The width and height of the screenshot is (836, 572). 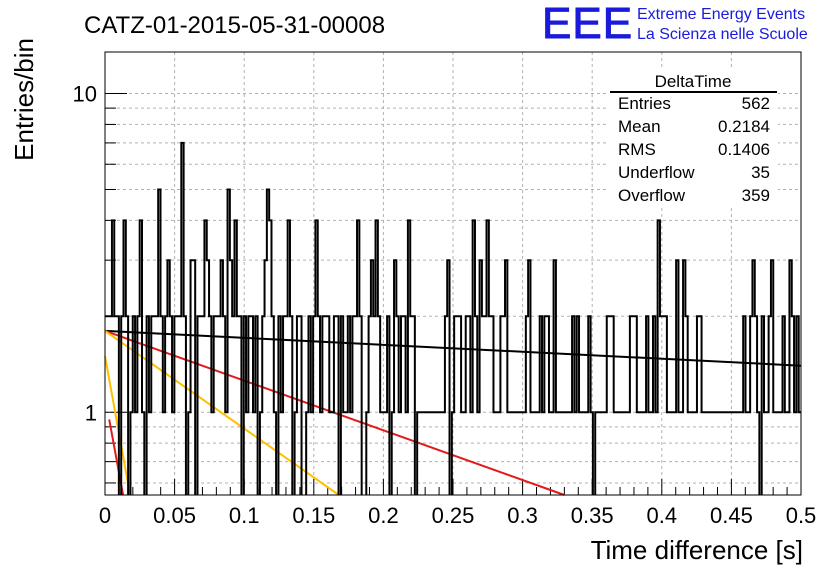 What do you see at coordinates (637, 149) in the screenshot?
I see `stats-row-label: RMS` at bounding box center [637, 149].